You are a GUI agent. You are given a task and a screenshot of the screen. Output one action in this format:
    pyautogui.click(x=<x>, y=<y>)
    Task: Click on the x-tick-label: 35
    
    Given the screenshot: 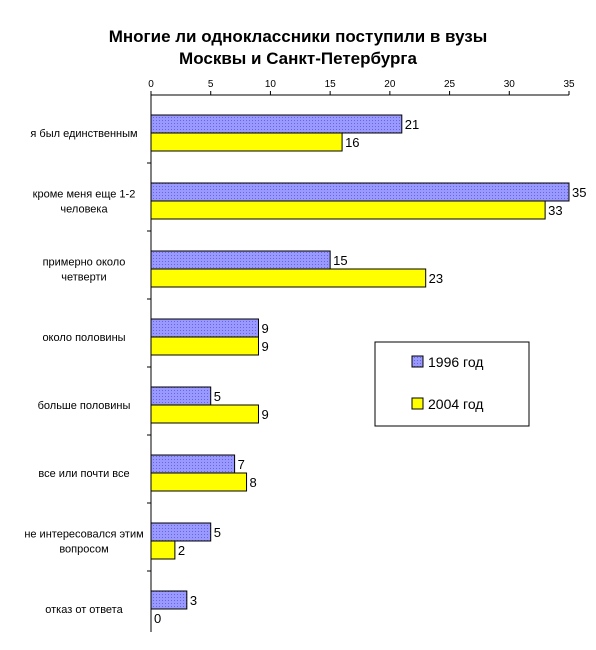 What is the action you would take?
    pyautogui.click(x=569, y=84)
    